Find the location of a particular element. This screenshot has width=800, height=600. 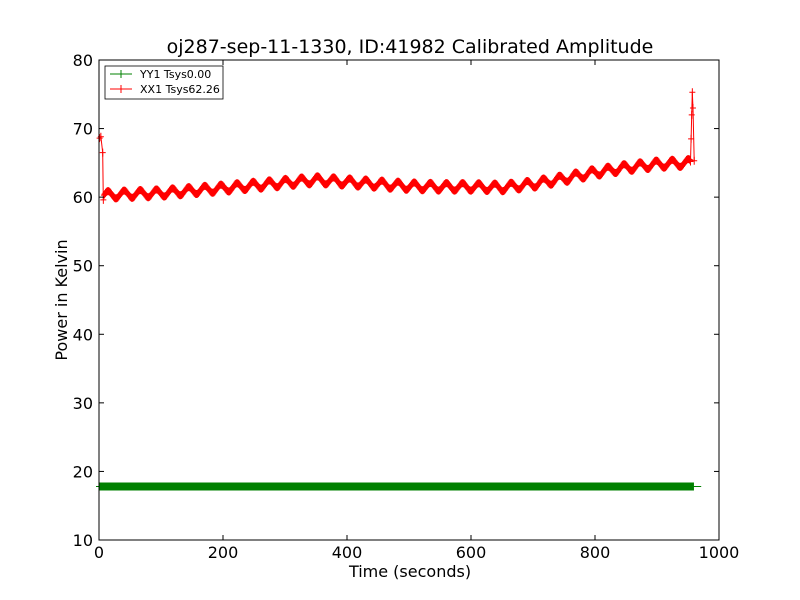

y-axis-label: Power in Kelvin is located at coordinates (61, 299).